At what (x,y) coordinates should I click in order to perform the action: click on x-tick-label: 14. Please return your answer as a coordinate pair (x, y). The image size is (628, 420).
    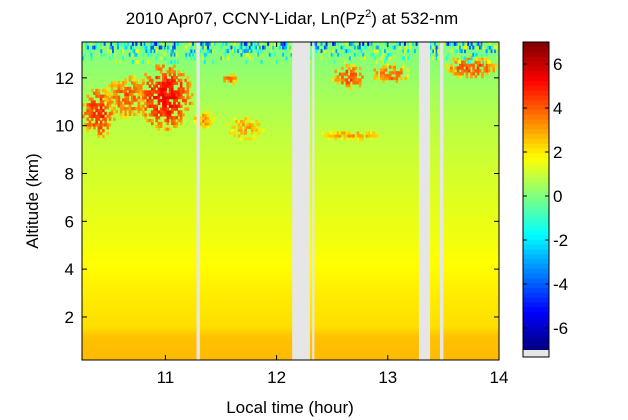
    Looking at the image, I should click on (499, 377).